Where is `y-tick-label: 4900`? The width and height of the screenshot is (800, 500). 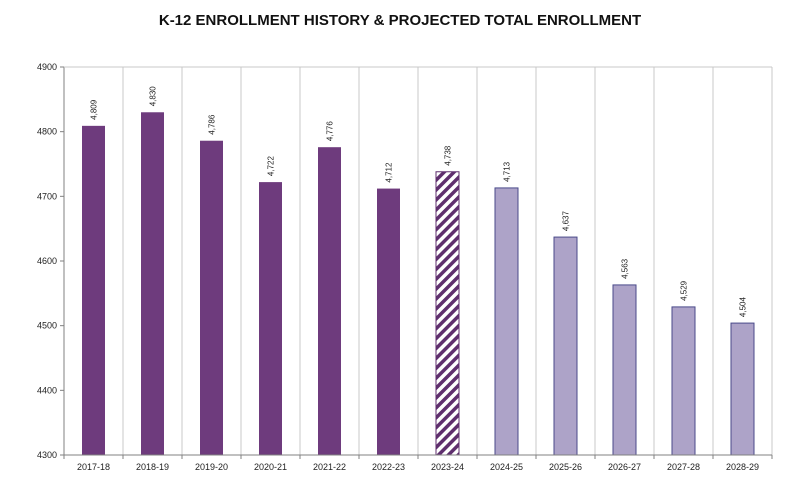
y-tick-label: 4900 is located at coordinates (47, 67).